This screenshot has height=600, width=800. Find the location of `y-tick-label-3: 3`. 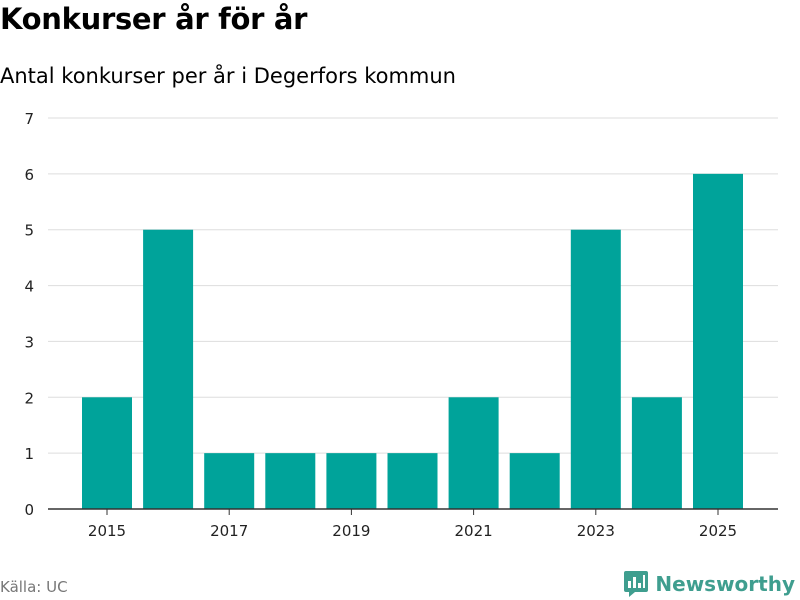

y-tick-label-3: 3 is located at coordinates (29, 342).